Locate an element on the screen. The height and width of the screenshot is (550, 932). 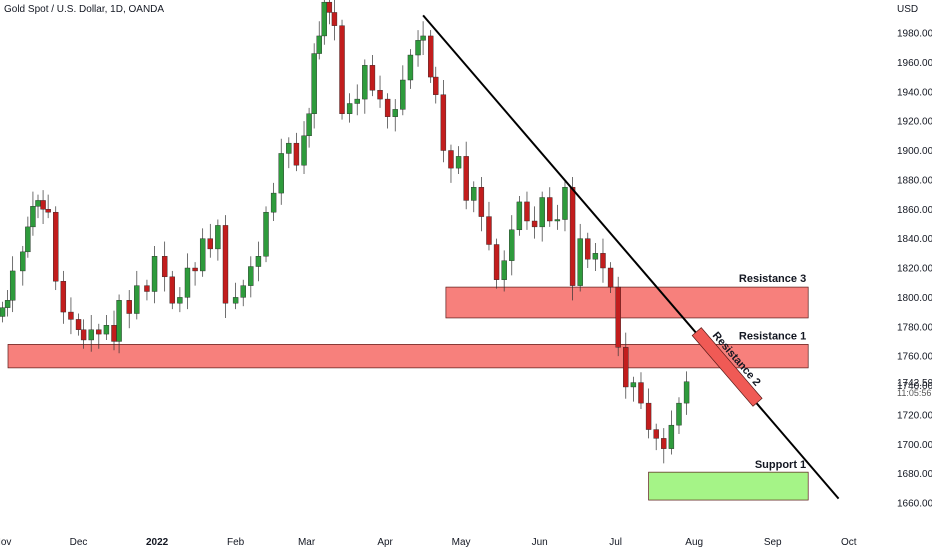
y-tick-label: 1780.000 is located at coordinates (914, 327).